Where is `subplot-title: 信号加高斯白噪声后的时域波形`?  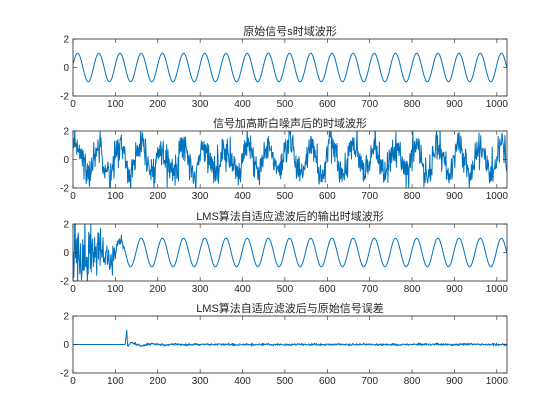 subplot-title: 信号加高斯白噪声后的时域波形 is located at coordinates (290, 123).